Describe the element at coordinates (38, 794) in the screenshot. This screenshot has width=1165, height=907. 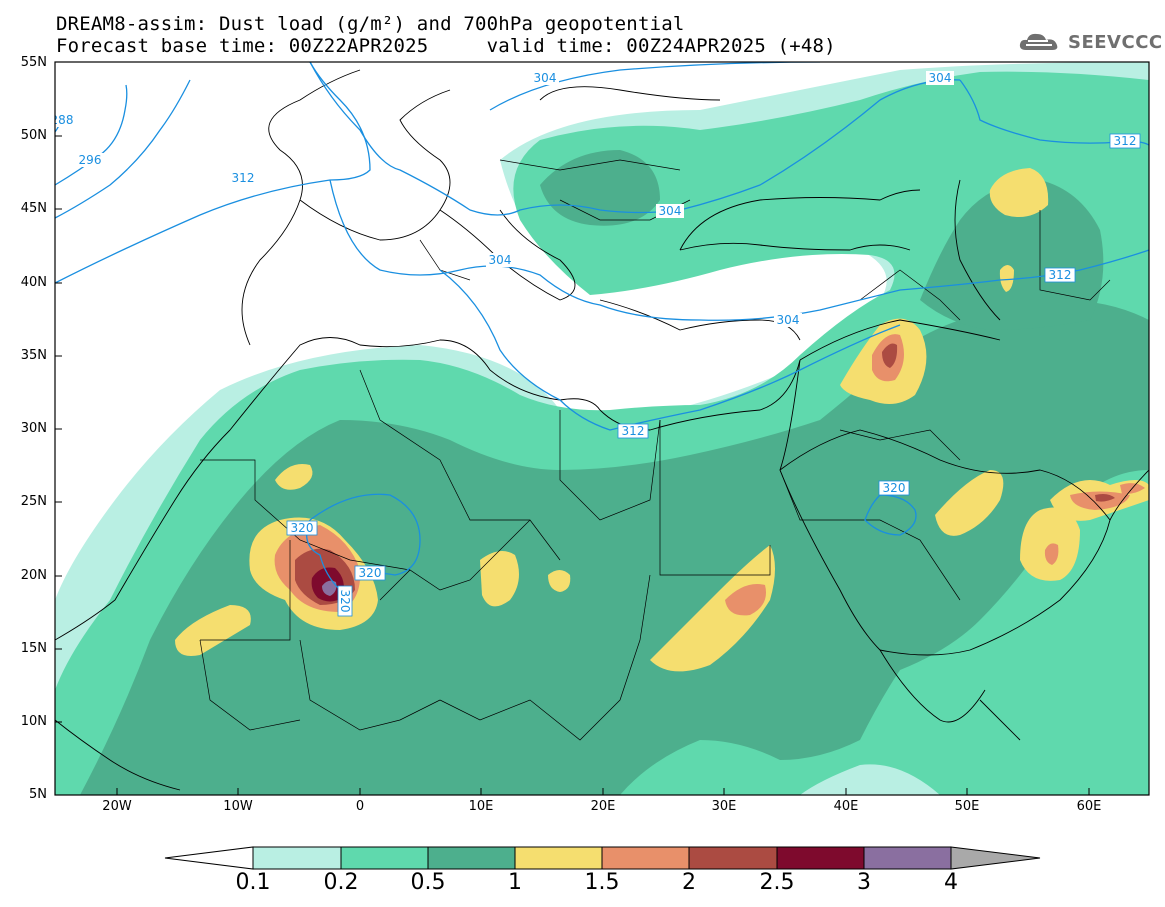
I see `lat-tick-label: 5N` at that location.